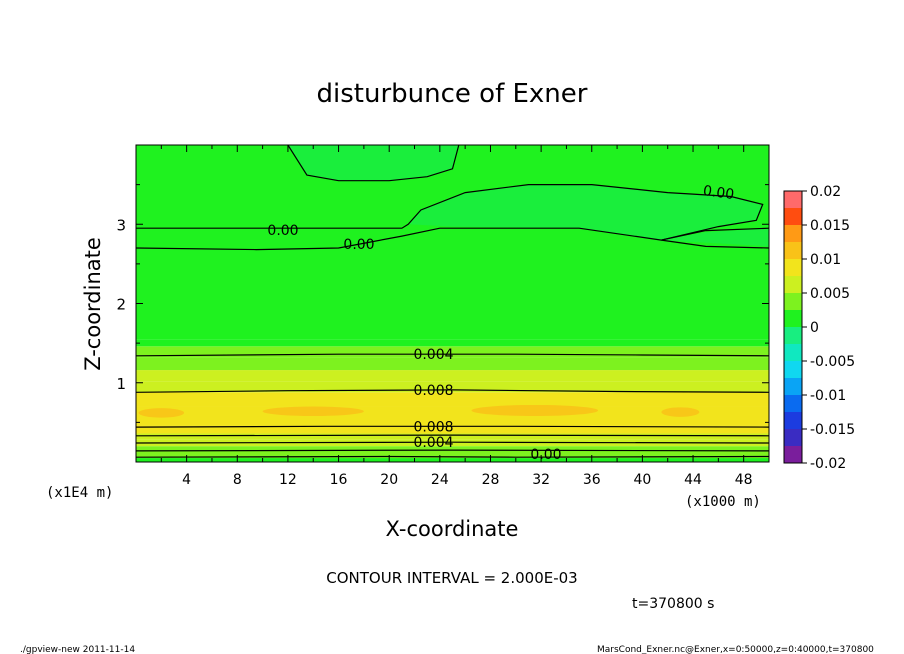 This screenshot has height=654, width=904. Describe the element at coordinates (288, 480) in the screenshot. I see `x-tick-label: 12` at that location.